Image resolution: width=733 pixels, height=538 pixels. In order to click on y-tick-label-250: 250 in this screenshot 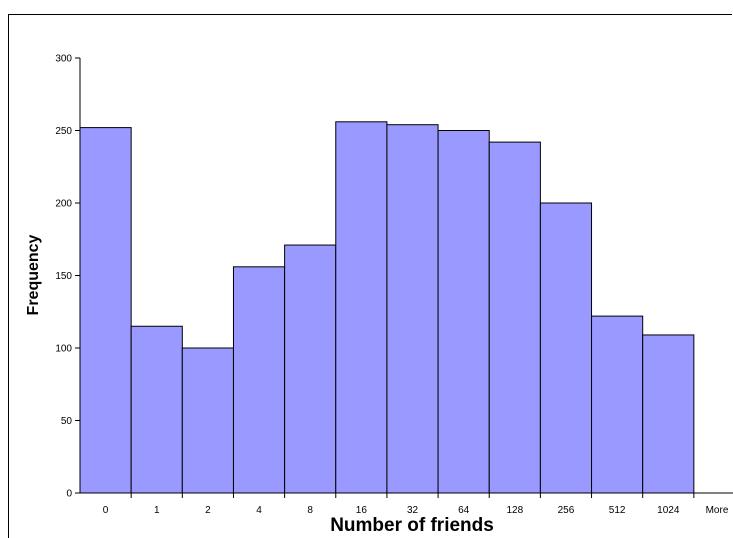, I will do `click(63, 131)`.